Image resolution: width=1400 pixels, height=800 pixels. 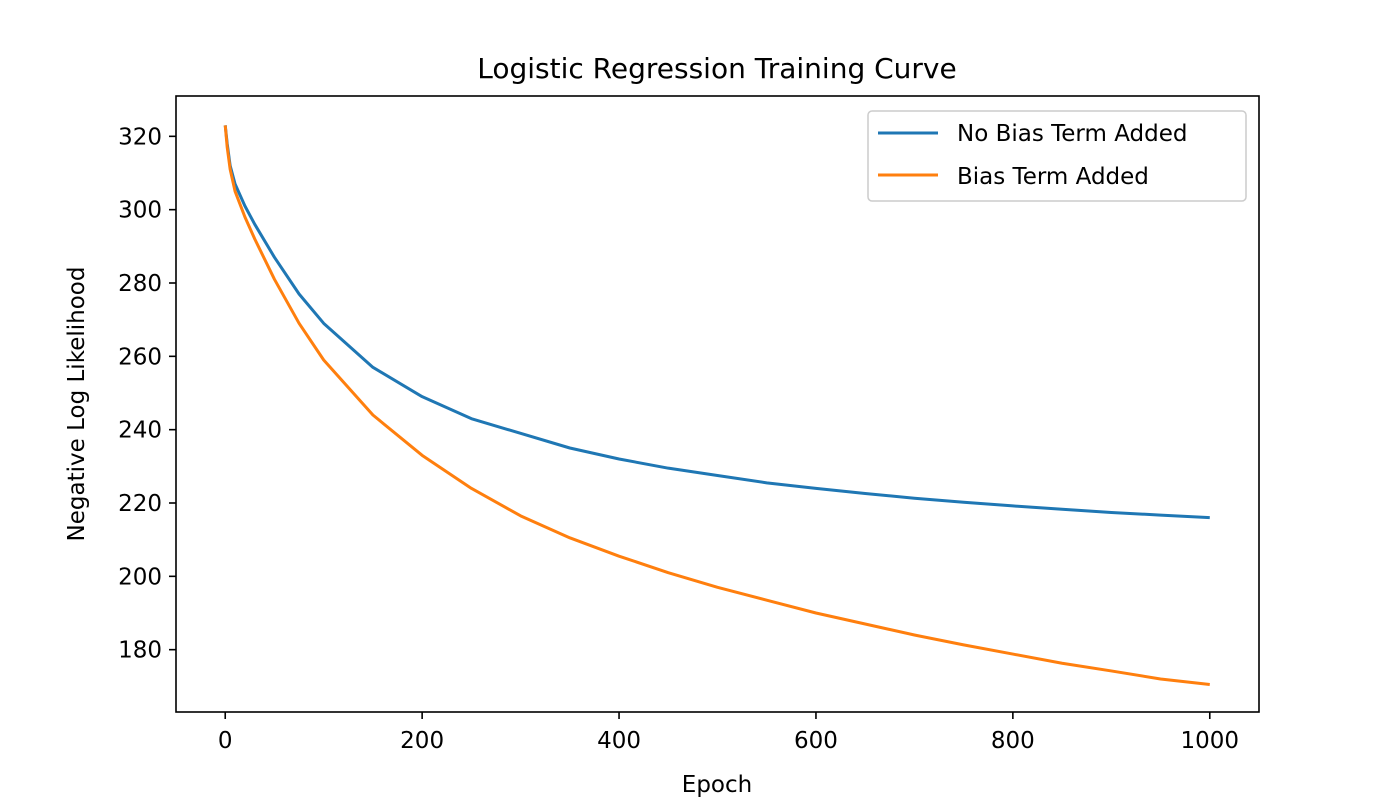 I want to click on y-tick-label: 260, so click(x=140, y=357).